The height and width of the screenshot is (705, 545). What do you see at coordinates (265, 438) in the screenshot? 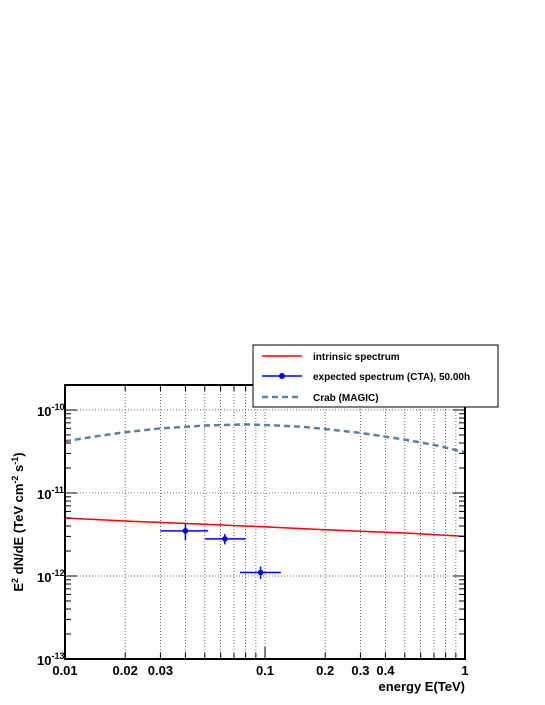
I see `crab-reference-curve` at bounding box center [265, 438].